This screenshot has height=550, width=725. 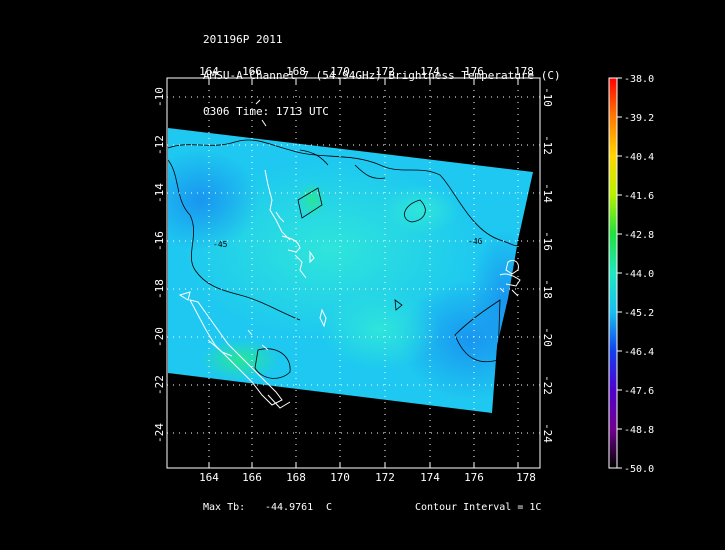 I want to click on max-tb-value: -44.9761, so click(x=289, y=507).